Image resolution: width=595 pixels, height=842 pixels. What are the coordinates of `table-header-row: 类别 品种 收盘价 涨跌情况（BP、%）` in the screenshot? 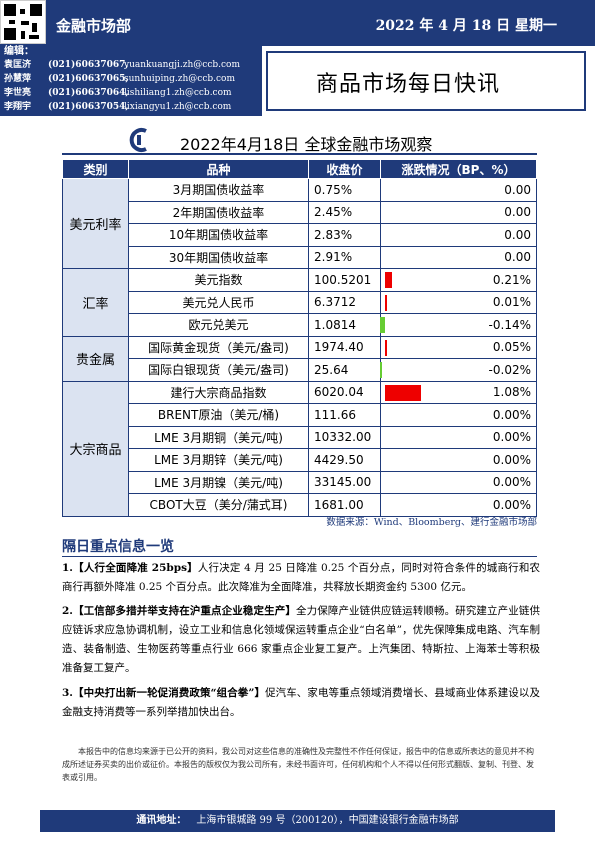 It's located at (299, 169).